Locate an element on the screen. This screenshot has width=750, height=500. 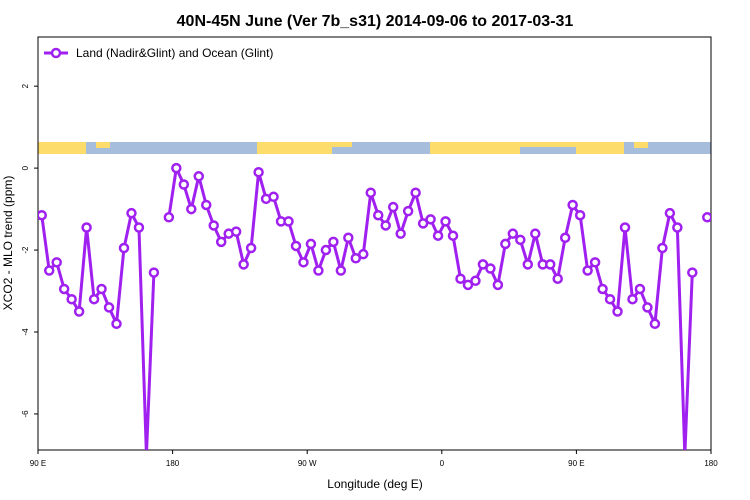
surface-strip is located at coordinates (374, 148).